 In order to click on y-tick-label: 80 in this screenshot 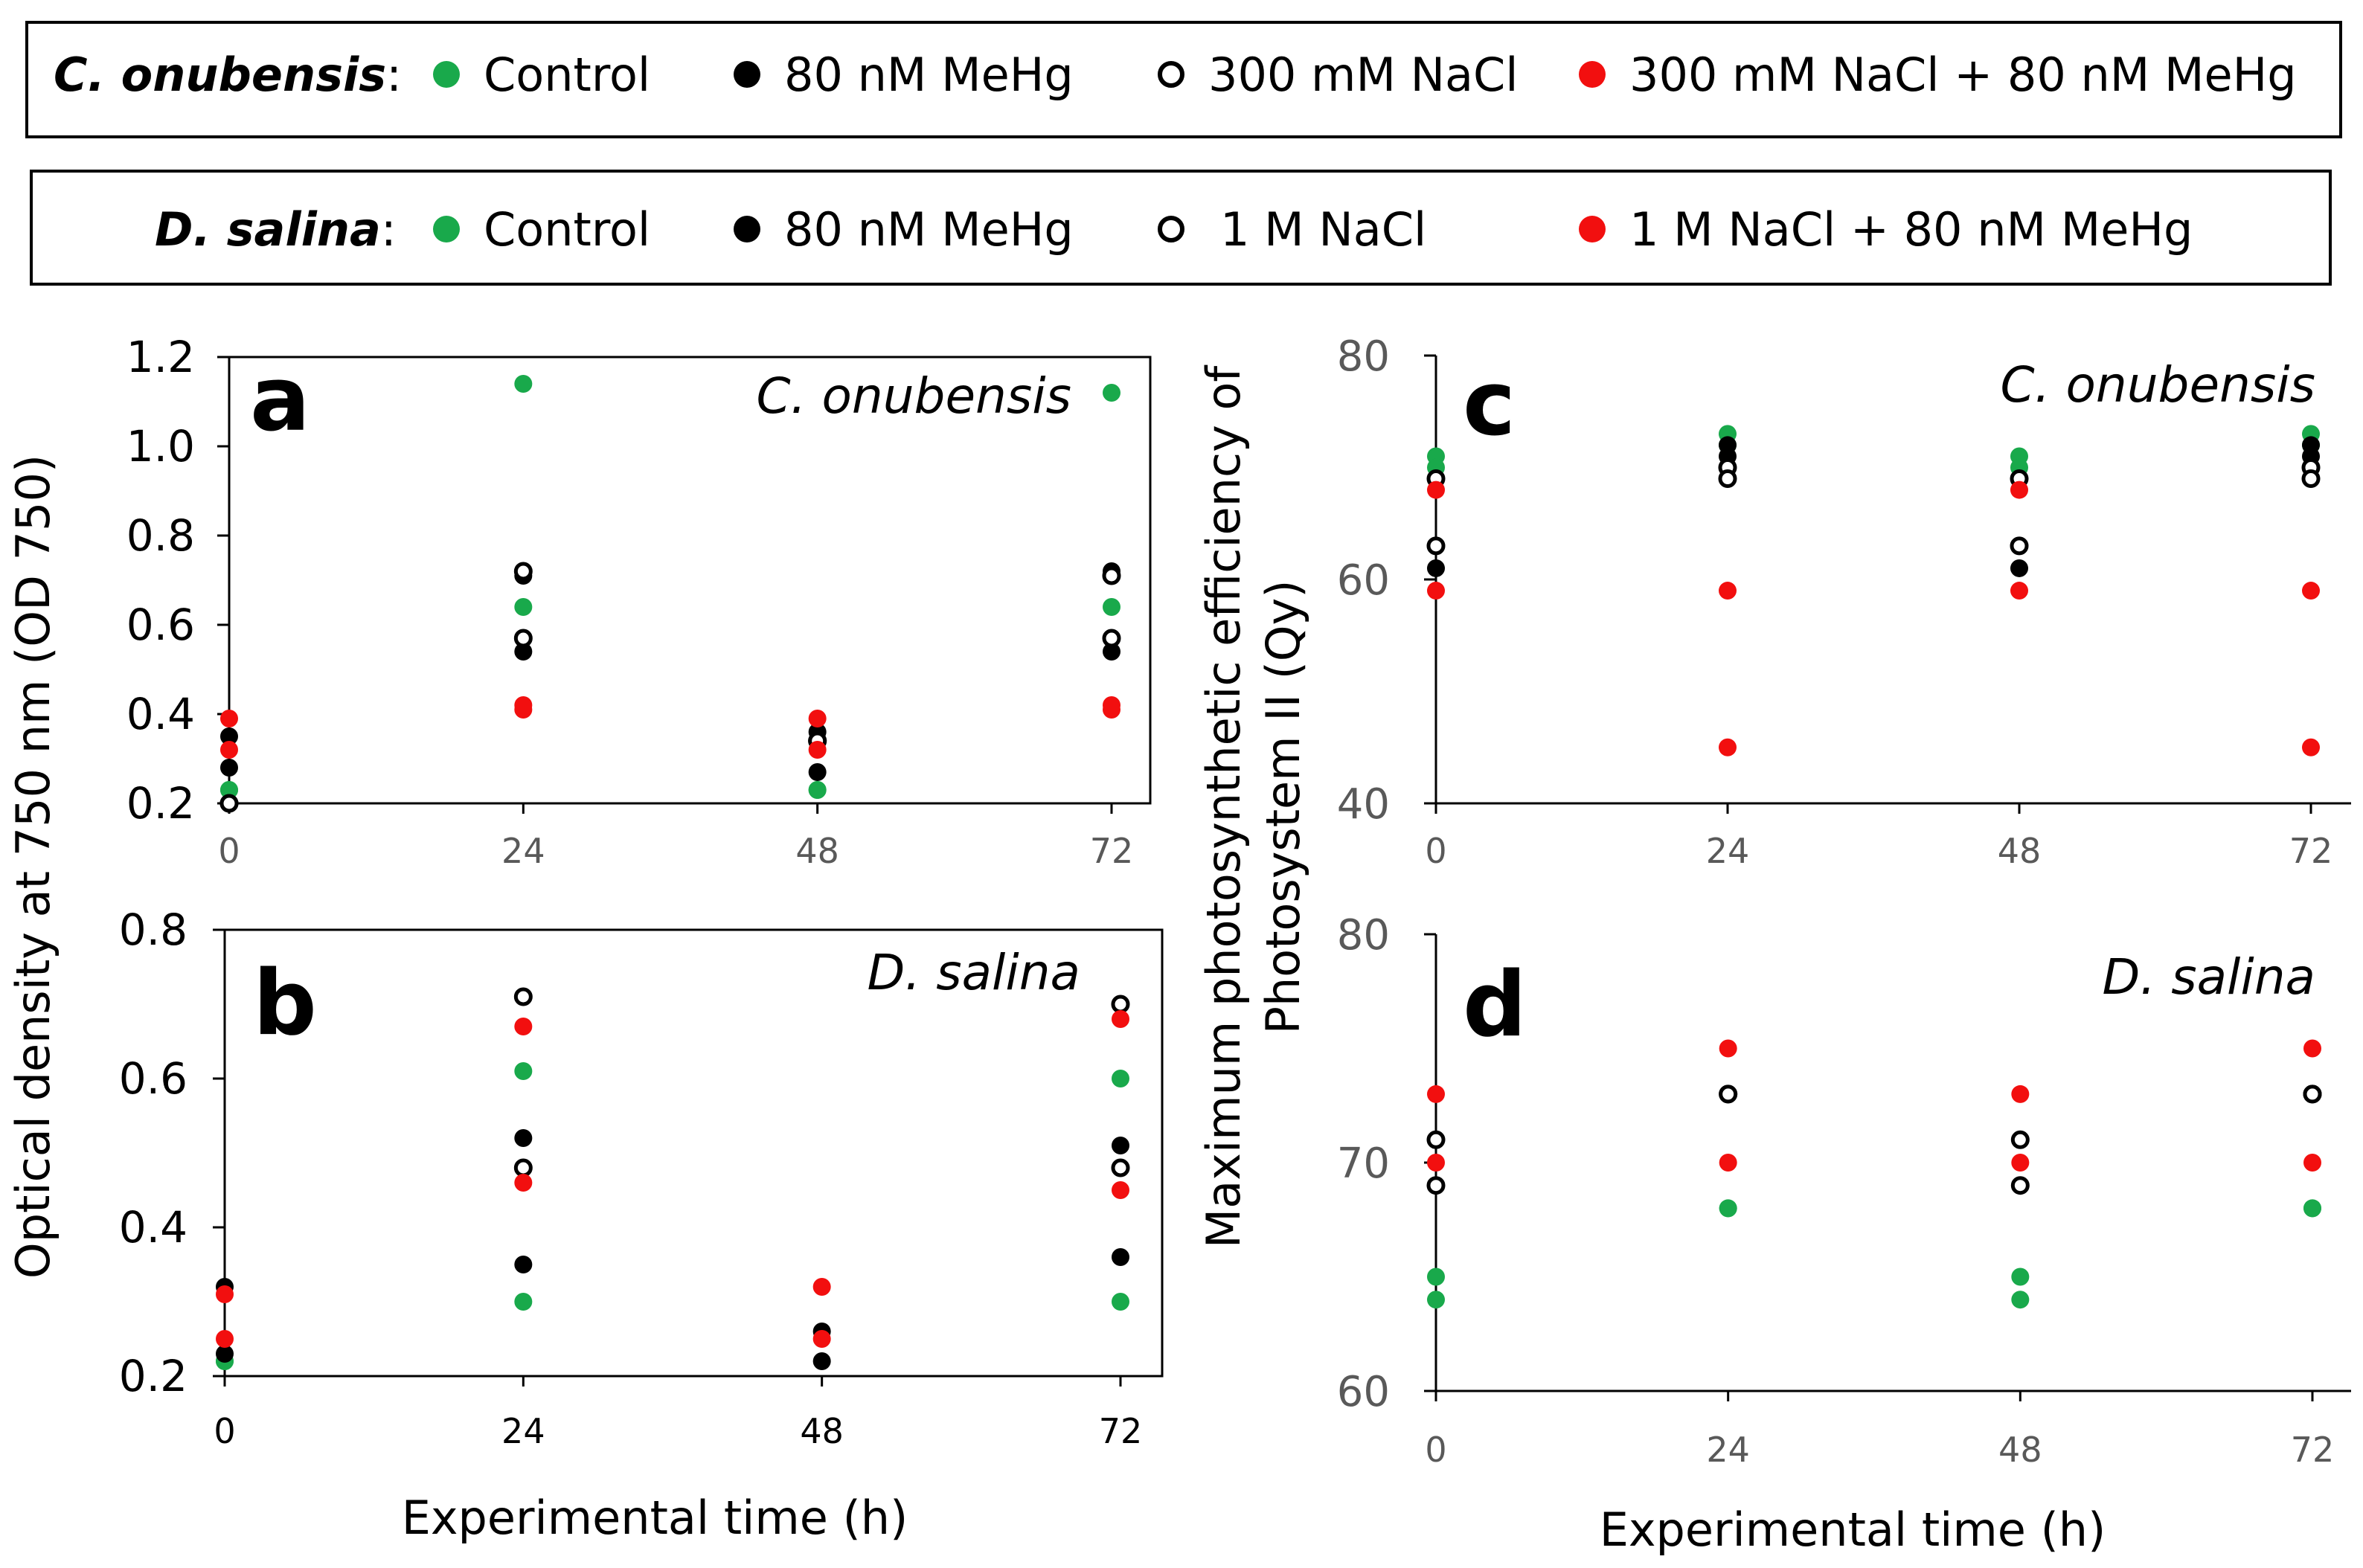, I will do `click(1363, 356)`.